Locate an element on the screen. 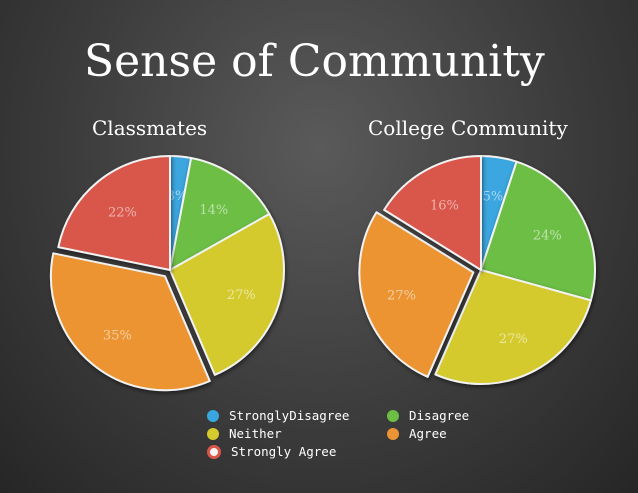 The image size is (638, 493). legend-label: Agree is located at coordinates (428, 433).